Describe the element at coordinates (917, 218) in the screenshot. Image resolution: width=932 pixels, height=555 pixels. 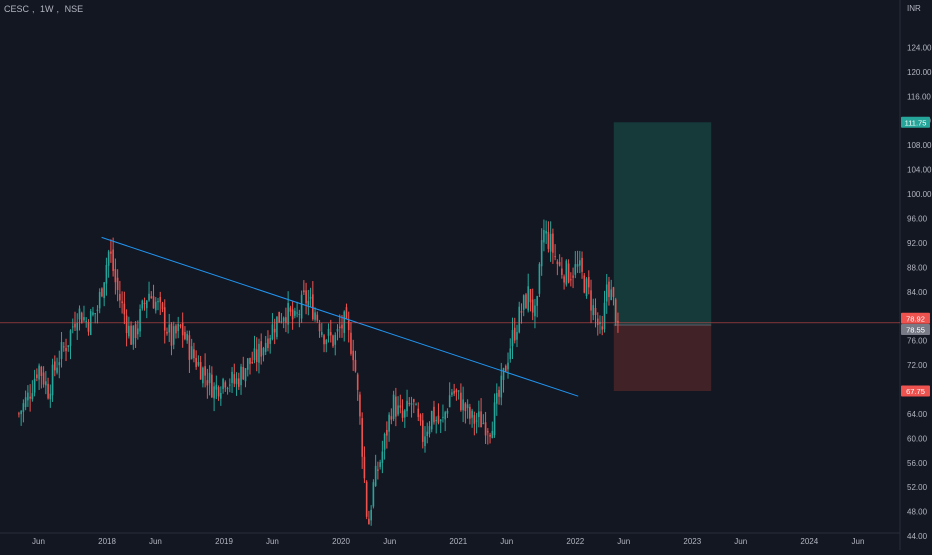
I see `y-tick-label: 96.00` at that location.